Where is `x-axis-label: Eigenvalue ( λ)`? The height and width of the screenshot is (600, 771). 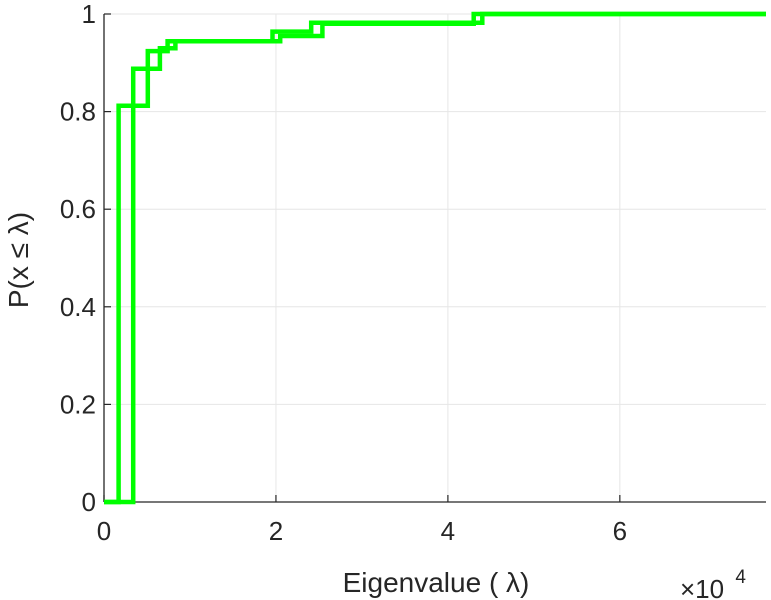 x-axis-label: Eigenvalue ( λ) is located at coordinates (436, 582).